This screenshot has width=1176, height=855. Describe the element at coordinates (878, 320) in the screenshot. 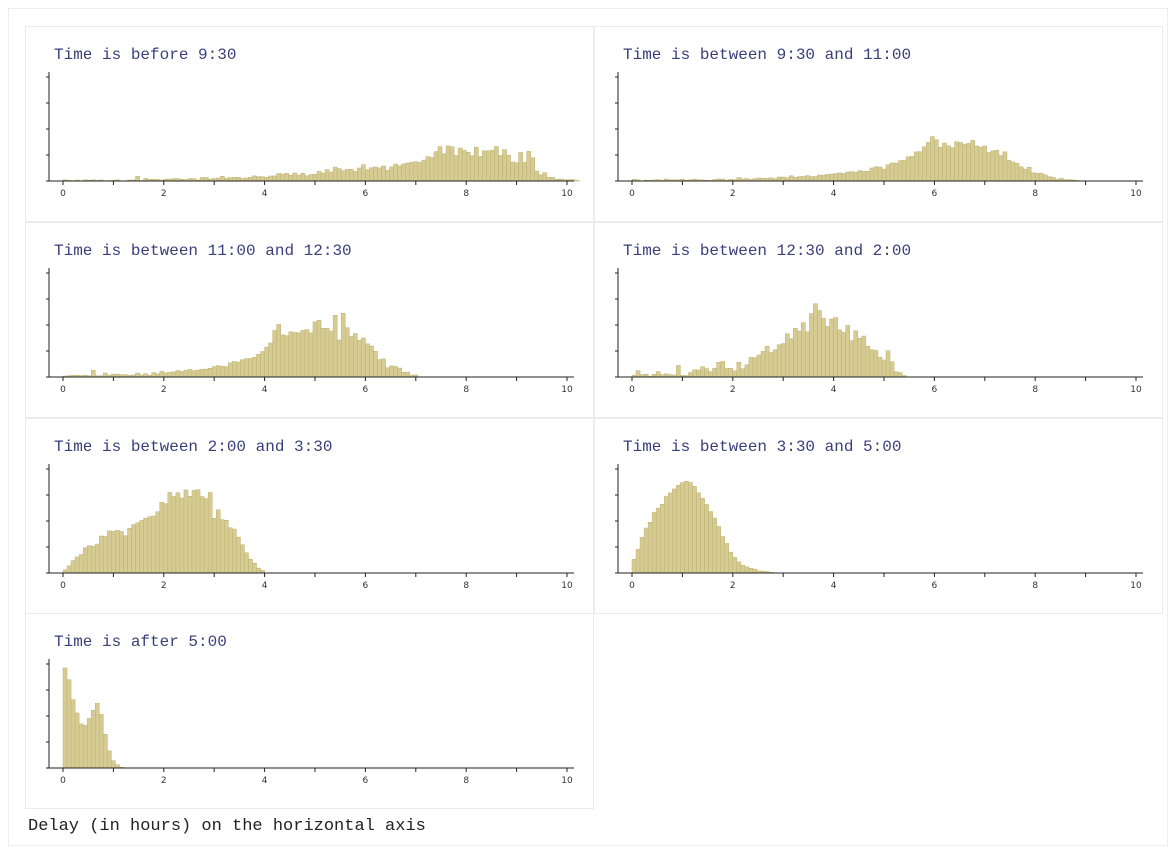

I see `histogram-panel: Time is between 12:30 and 2:00 0 2 4 6 8 10` at that location.